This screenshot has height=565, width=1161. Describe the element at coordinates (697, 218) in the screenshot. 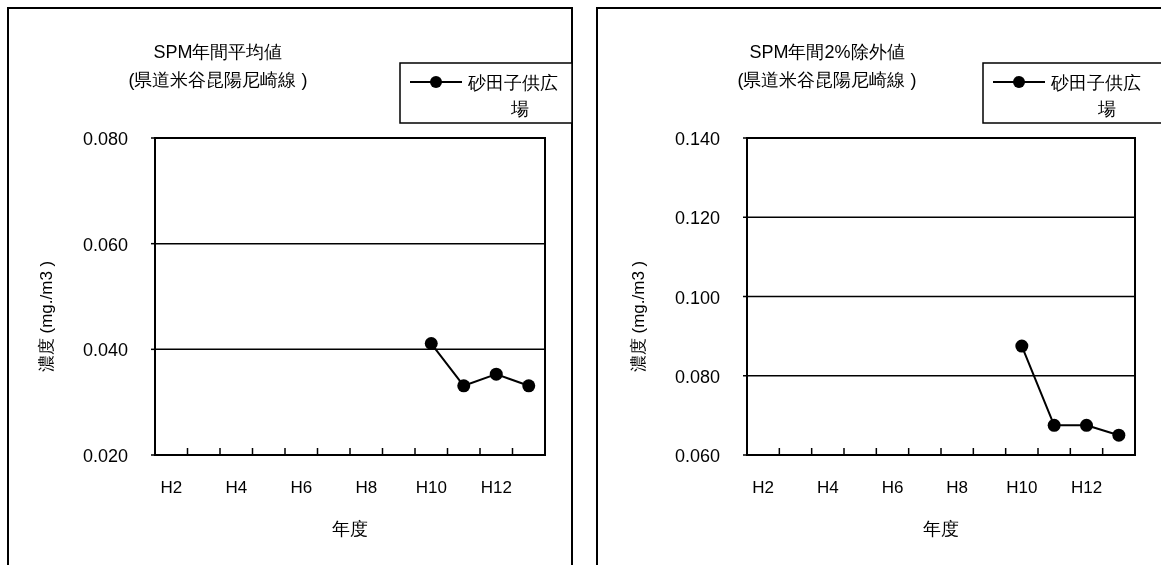

I see `y-tick-label: 0.120` at that location.